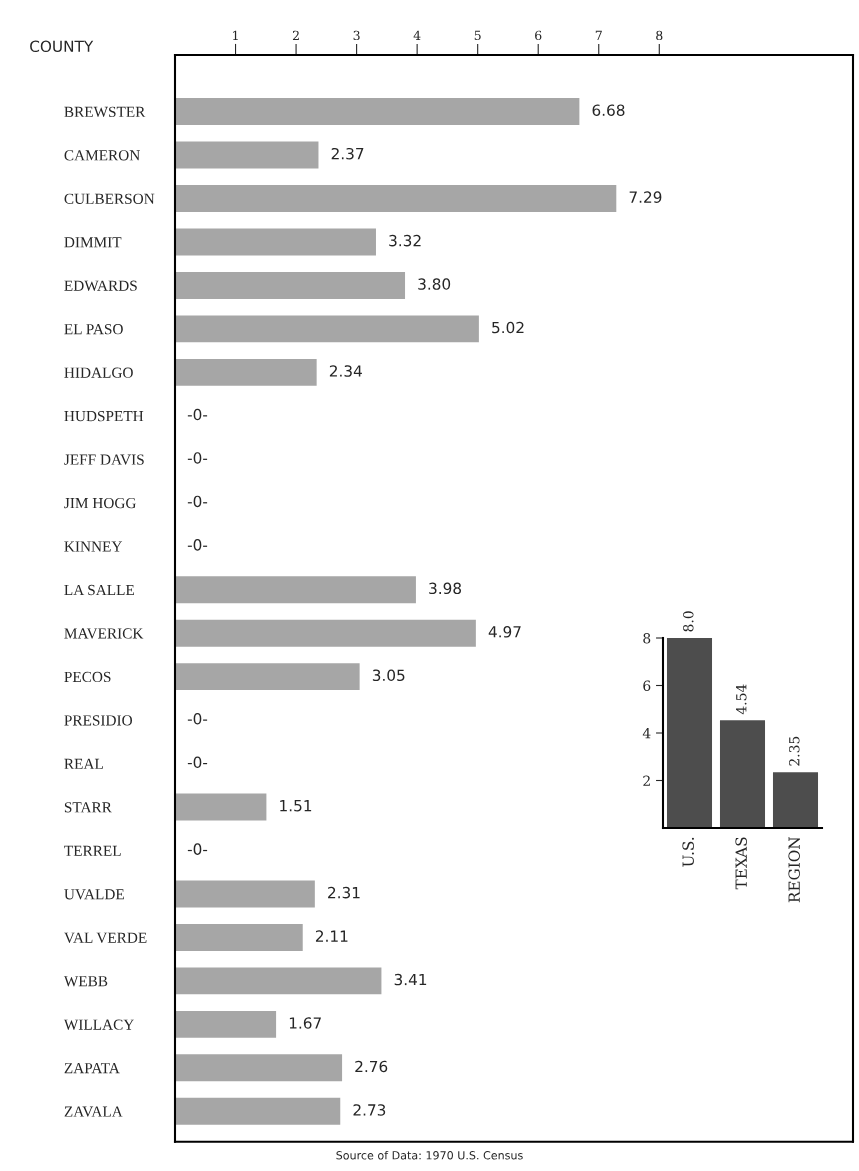 The image size is (859, 1171). What do you see at coordinates (102, 155) in the screenshot?
I see `y-tick-label: CAMERON` at bounding box center [102, 155].